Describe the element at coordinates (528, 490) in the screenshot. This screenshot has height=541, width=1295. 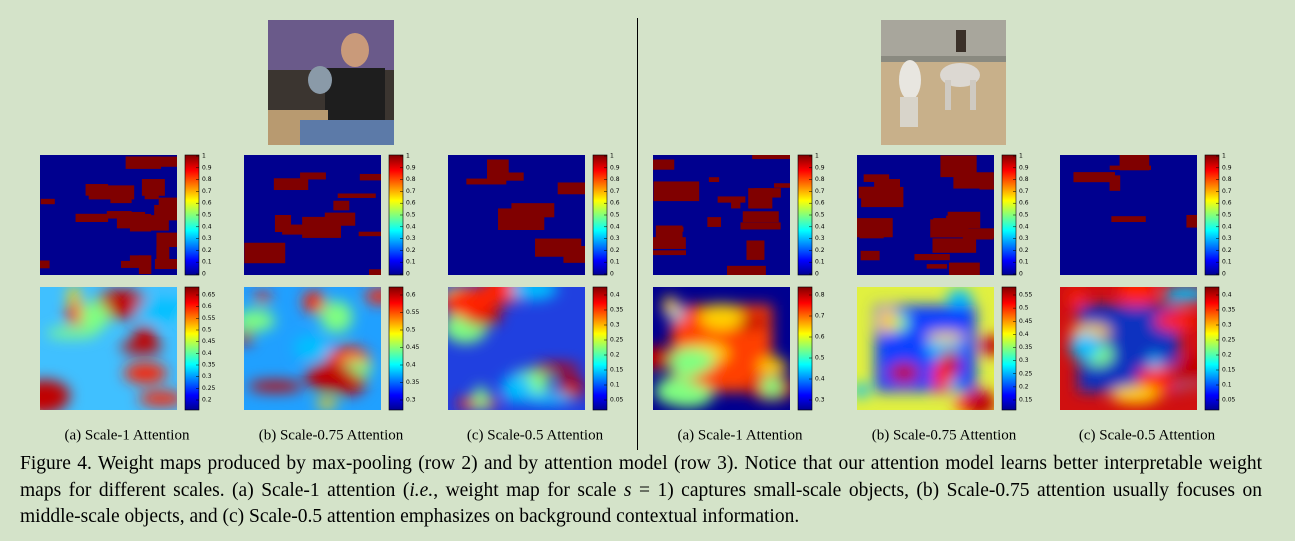
I see `caption-text: , weight map for scale` at that location.